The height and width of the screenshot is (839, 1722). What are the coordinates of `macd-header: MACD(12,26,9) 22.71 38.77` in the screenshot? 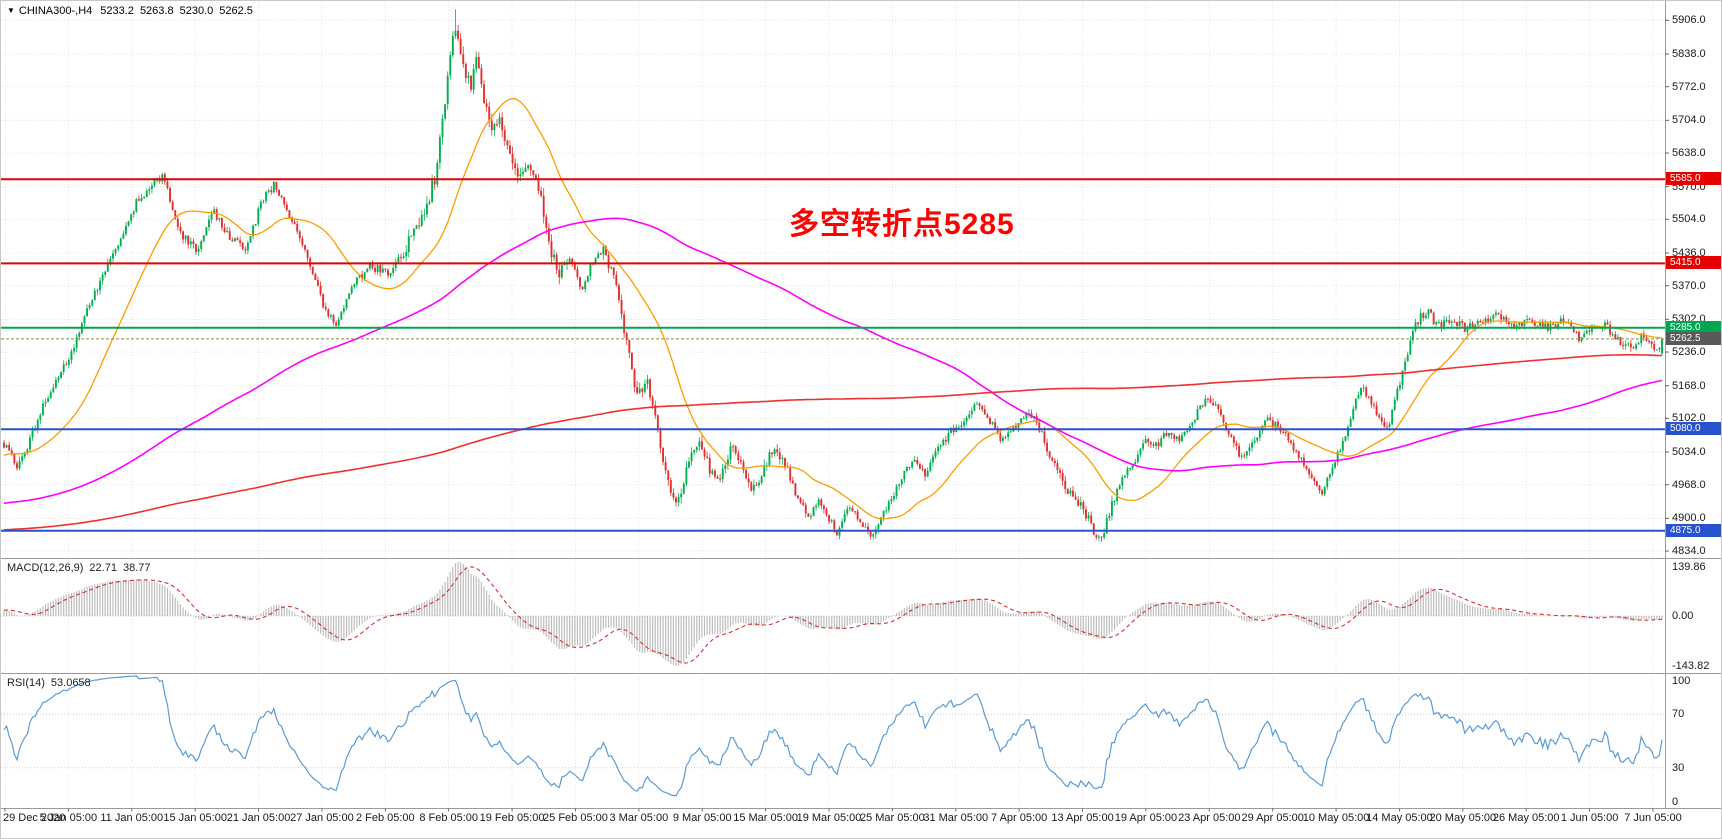 It's located at (81, 568).